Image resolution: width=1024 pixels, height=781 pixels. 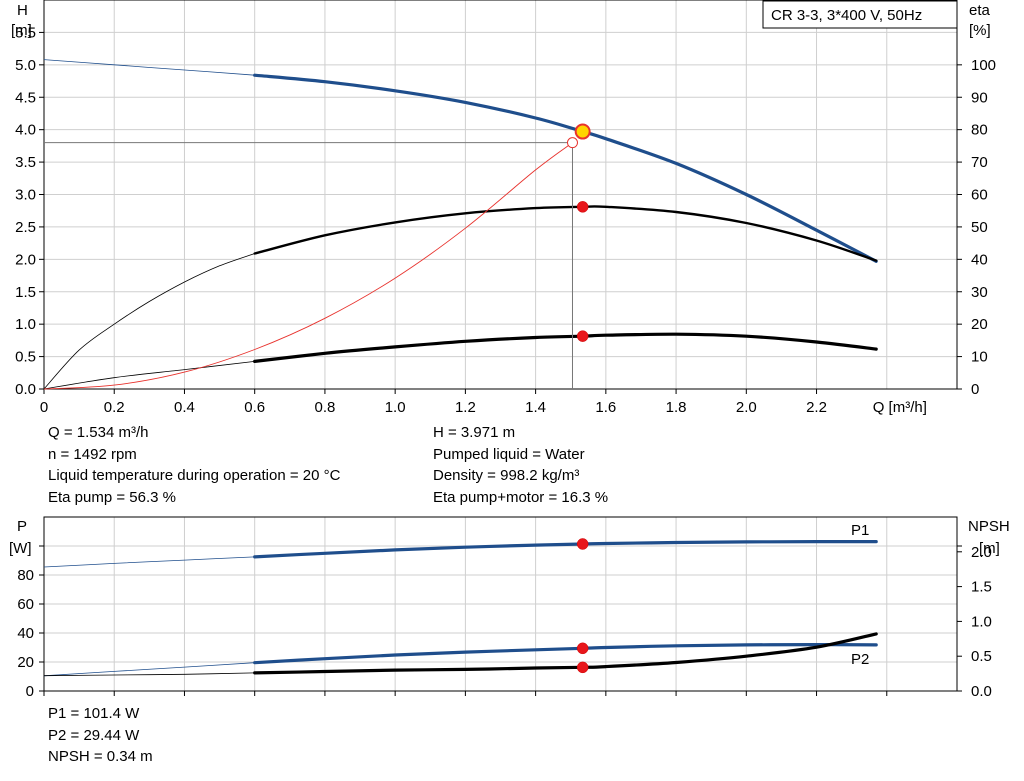 I want to click on x-tick-label: 0.4, so click(x=184, y=407).